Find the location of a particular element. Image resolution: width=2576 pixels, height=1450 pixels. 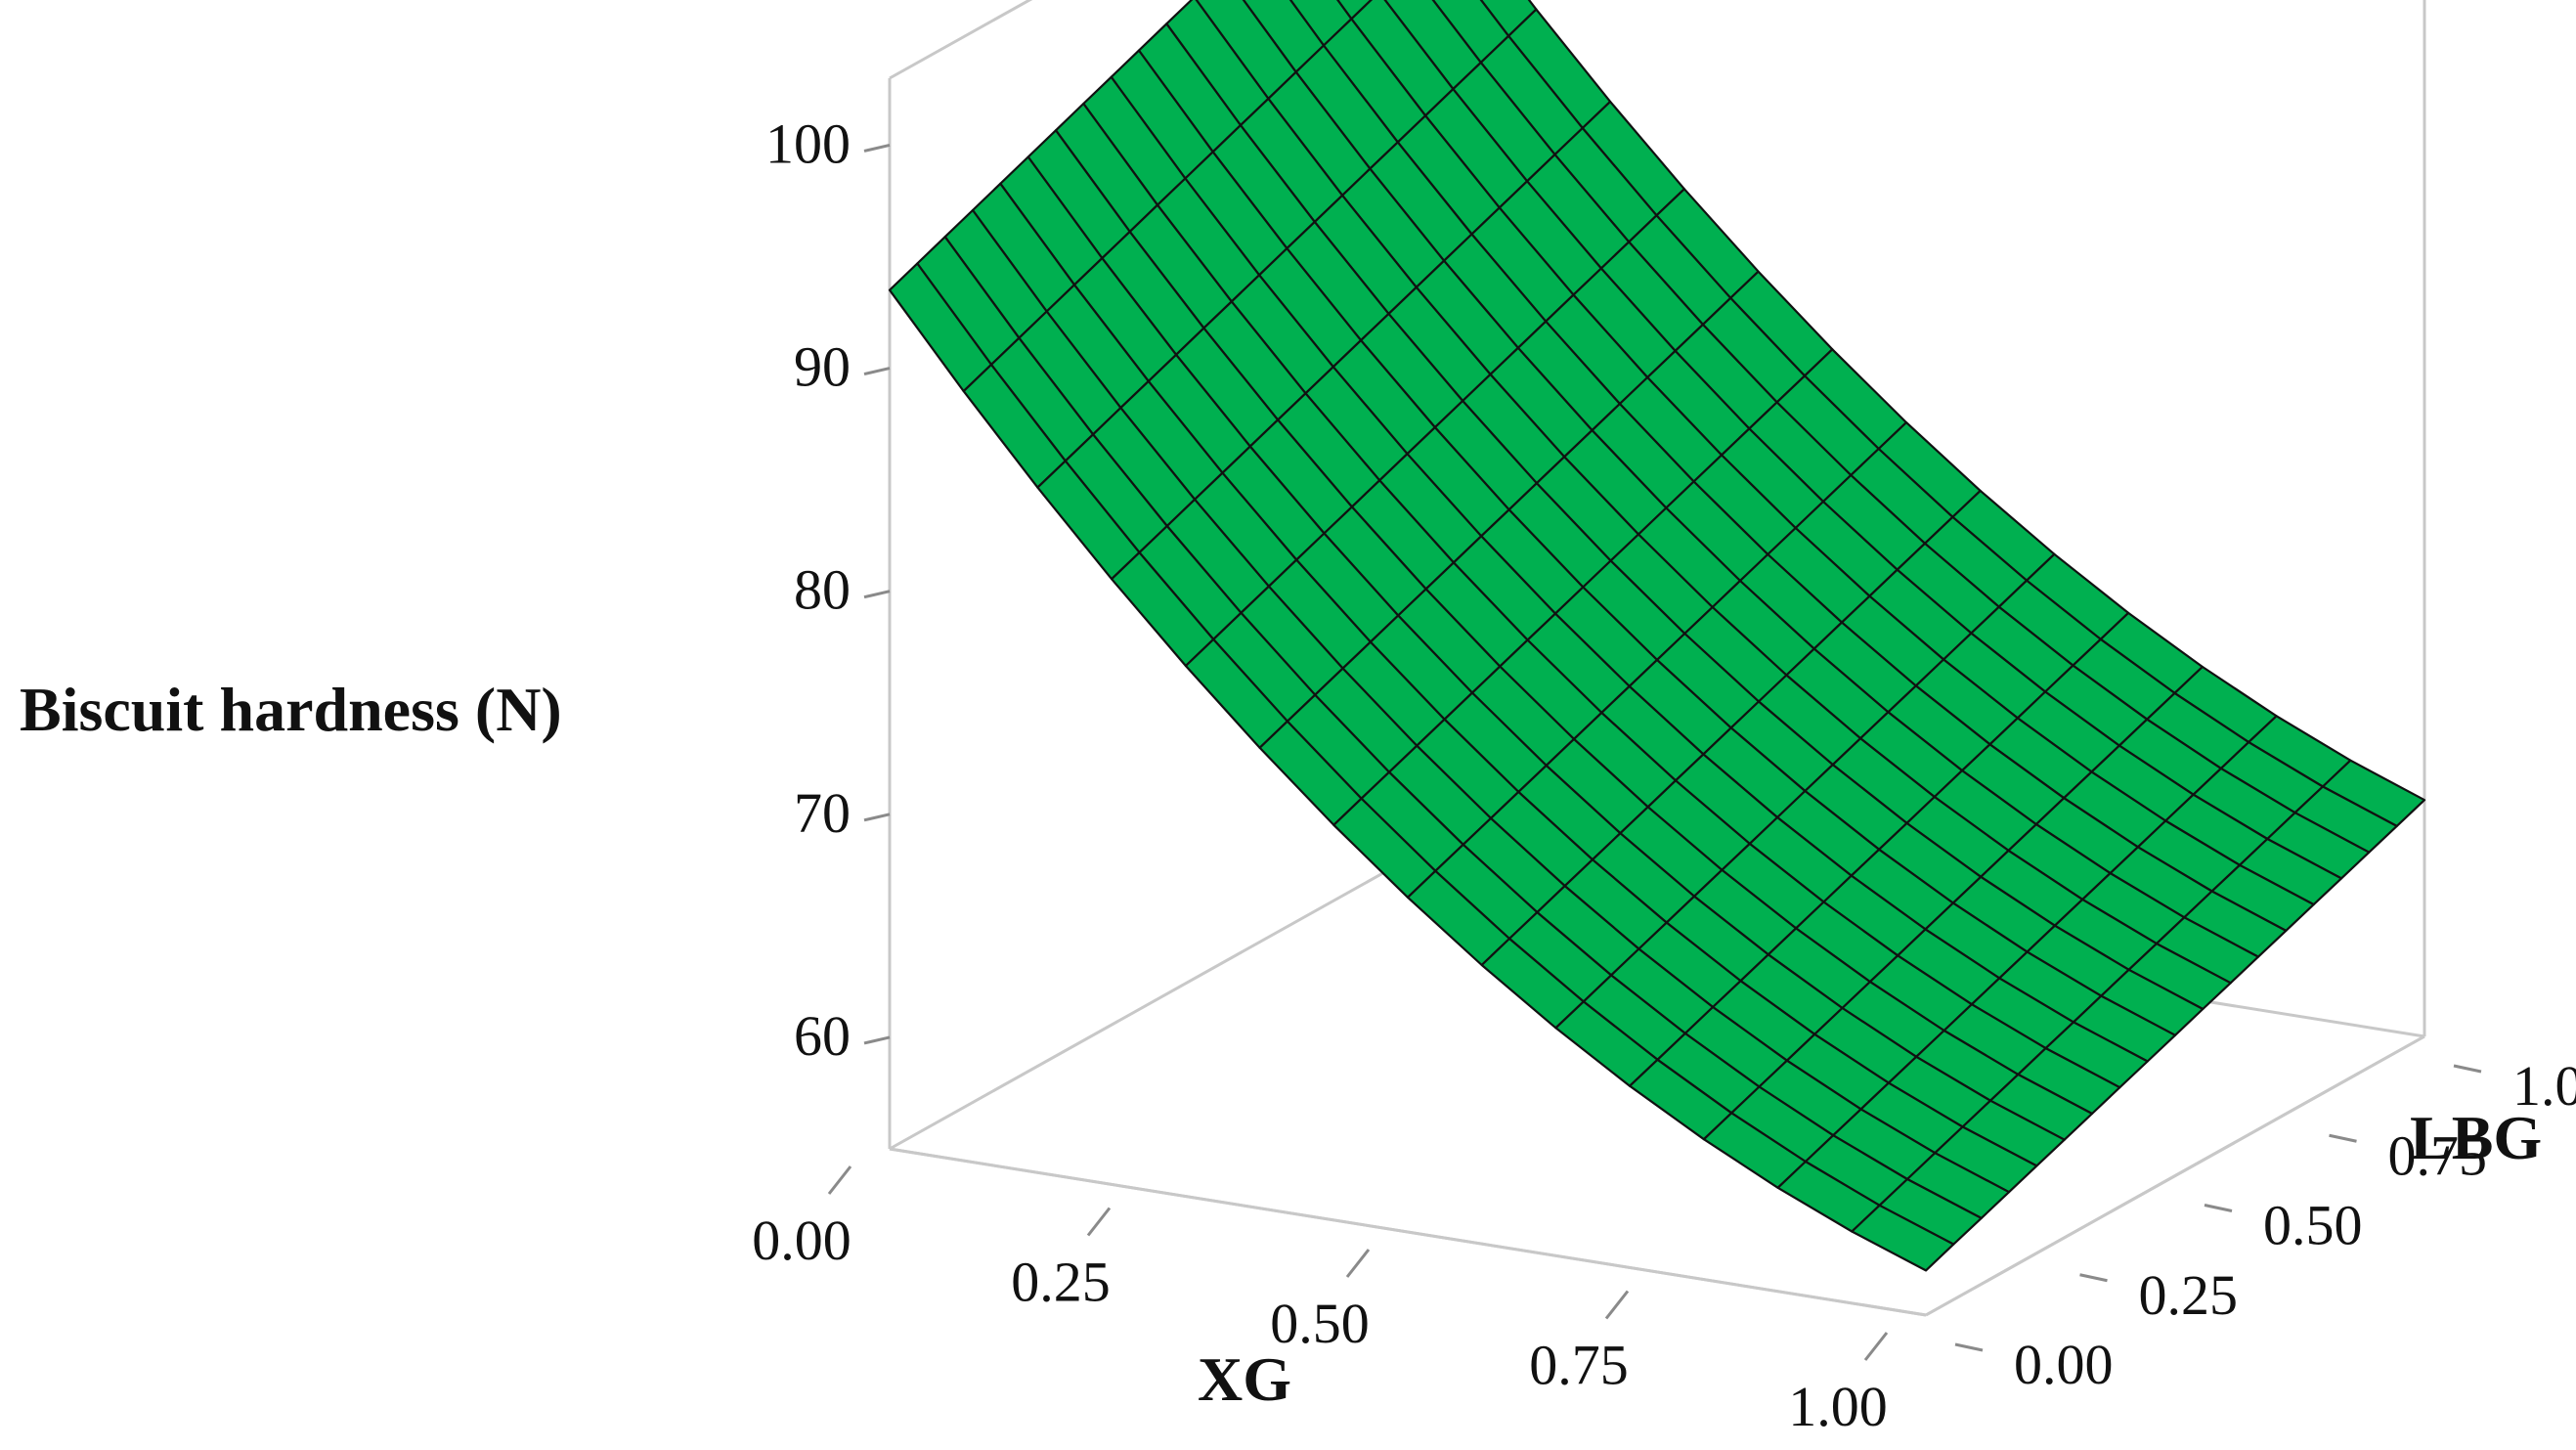

z-tick-label: 80 is located at coordinates (822, 590).